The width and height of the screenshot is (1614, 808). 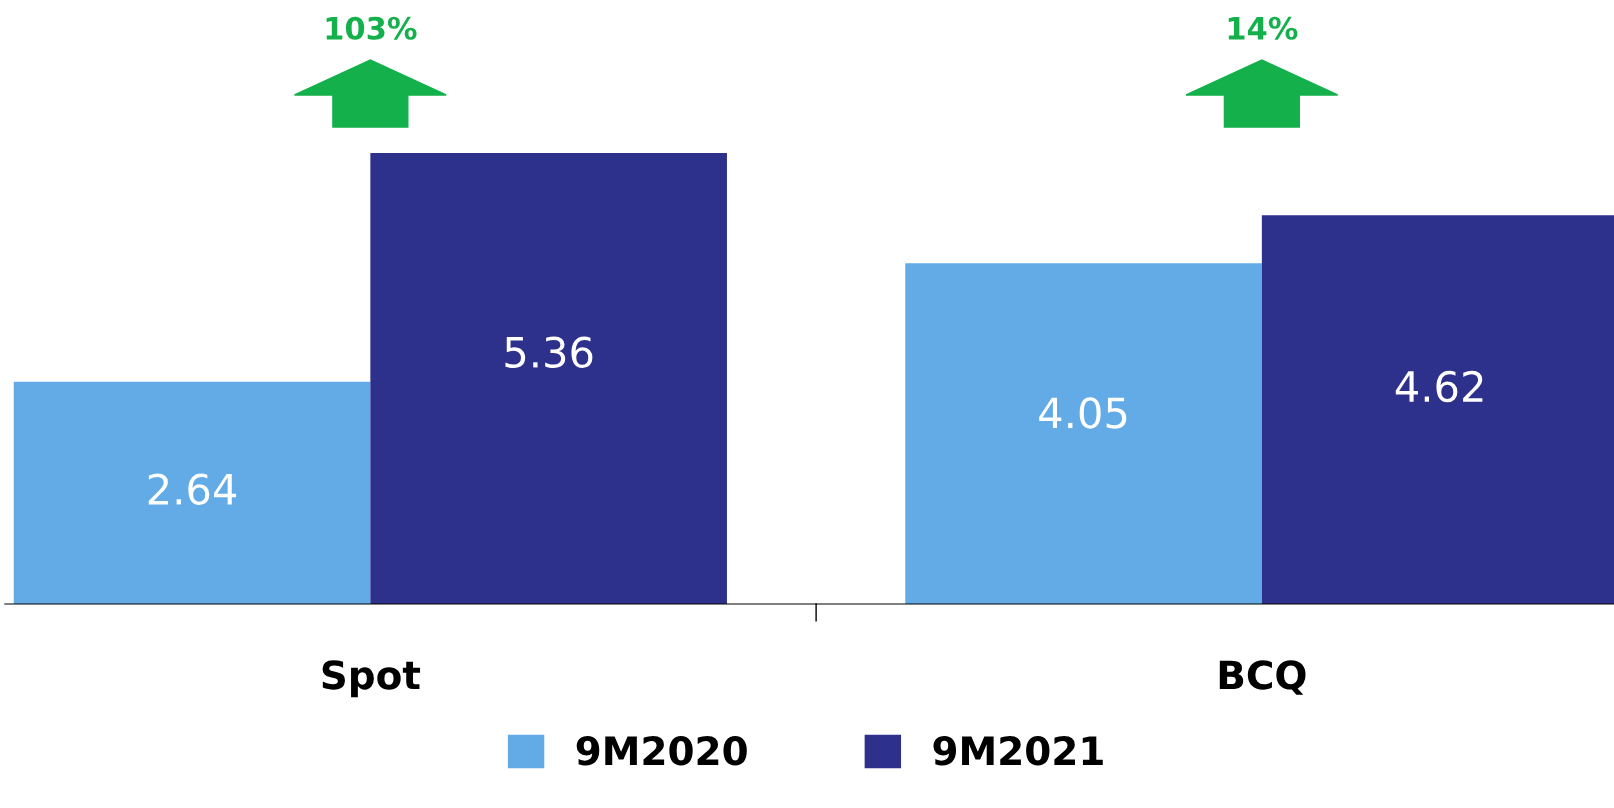 I want to click on legend-label: 9M2020, so click(x=661, y=751).